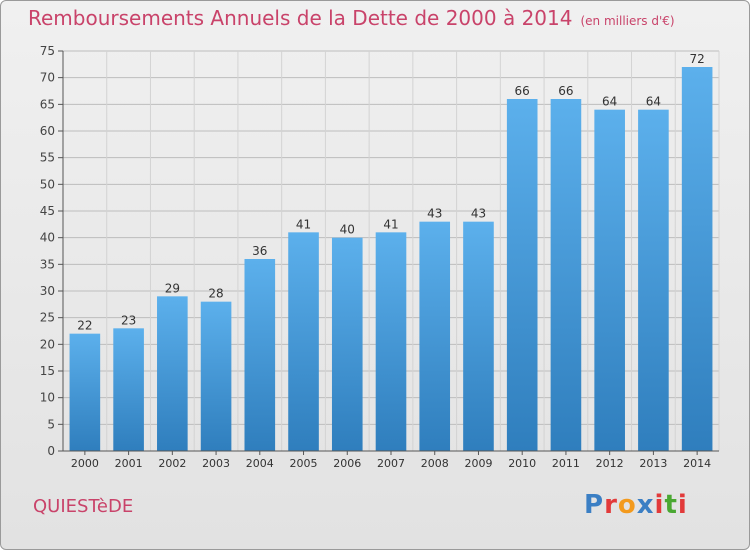 The image size is (750, 550). I want to click on x-tick-label: 2009, so click(478, 463).